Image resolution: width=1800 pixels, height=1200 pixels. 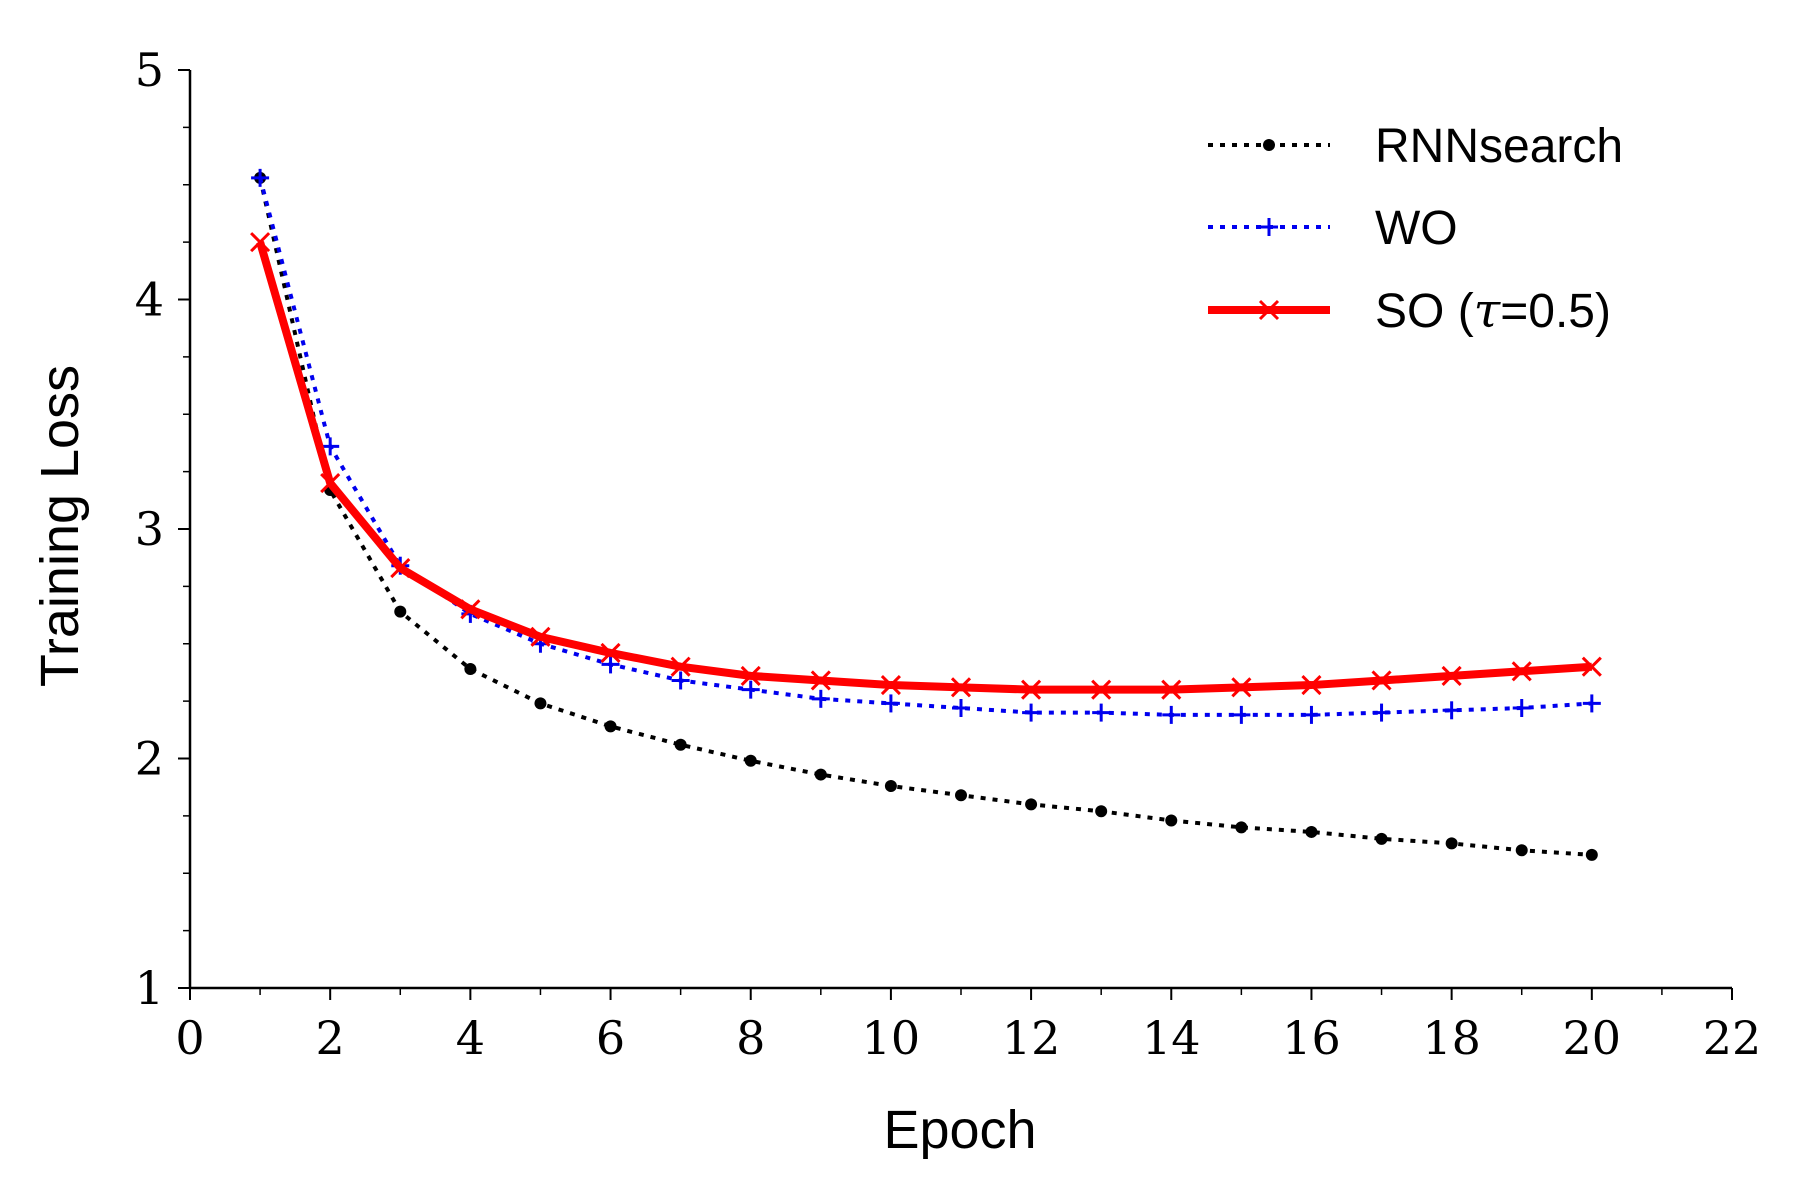 What do you see at coordinates (1732, 1038) in the screenshot?
I see `x-tick-label: 22` at bounding box center [1732, 1038].